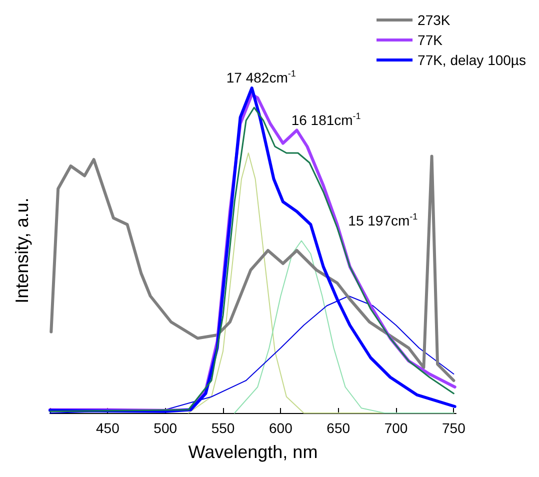  What do you see at coordinates (434, 20) in the screenshot?
I see `legend-label: 273K` at bounding box center [434, 20].